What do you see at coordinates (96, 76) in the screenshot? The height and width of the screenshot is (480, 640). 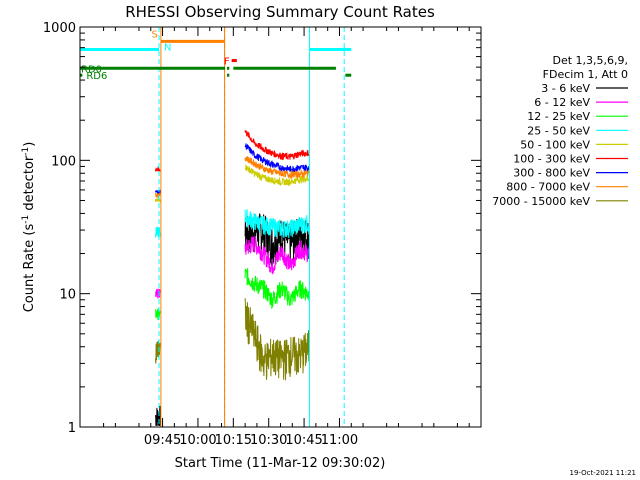 I see `flag-label-rd6: RD6` at bounding box center [96, 76].